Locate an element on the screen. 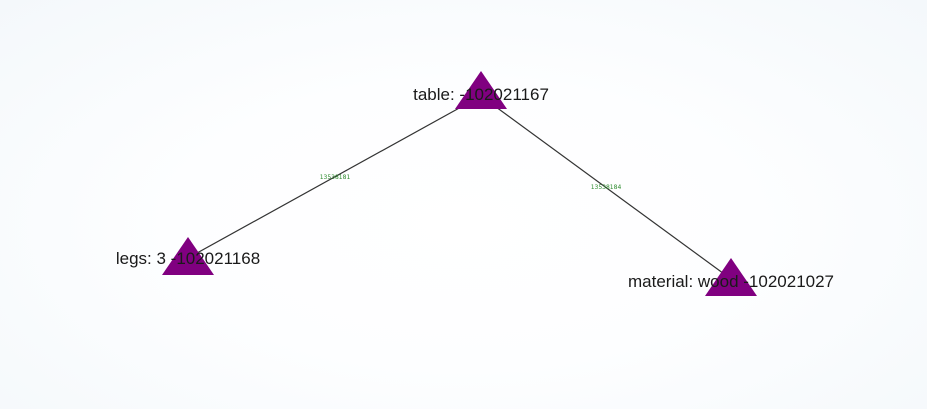 This screenshot has height=409, width=927. edge-label-legs: 13538181 is located at coordinates (335, 177).